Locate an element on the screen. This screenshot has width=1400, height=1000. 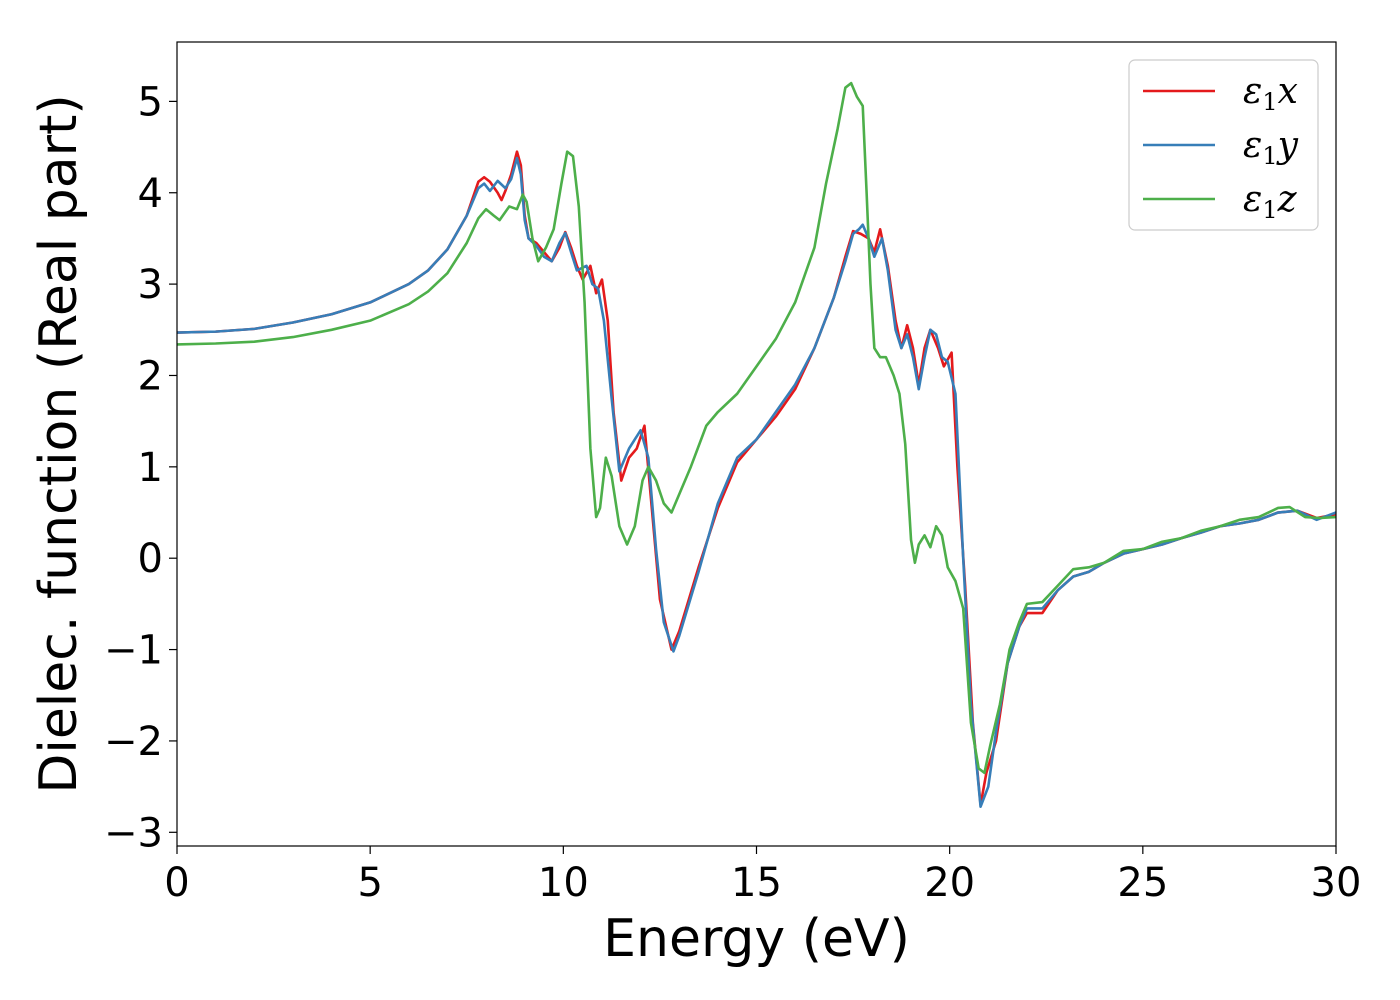
y-tick-label: 1 is located at coordinates (150, 468).